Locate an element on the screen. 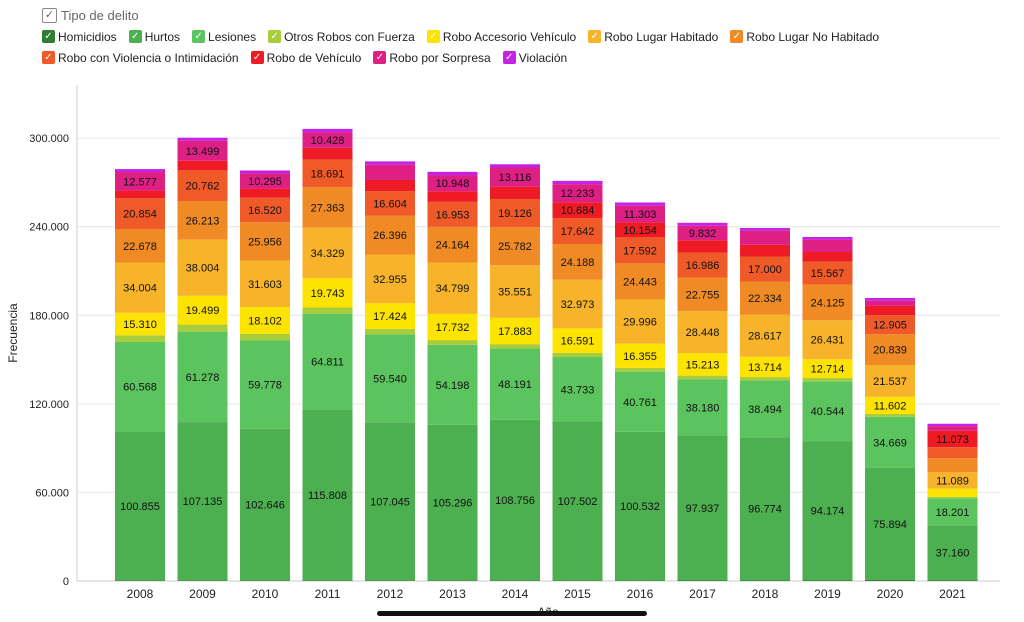 The width and height of the screenshot is (1024, 622). data-label: 96.774 is located at coordinates (765, 510).